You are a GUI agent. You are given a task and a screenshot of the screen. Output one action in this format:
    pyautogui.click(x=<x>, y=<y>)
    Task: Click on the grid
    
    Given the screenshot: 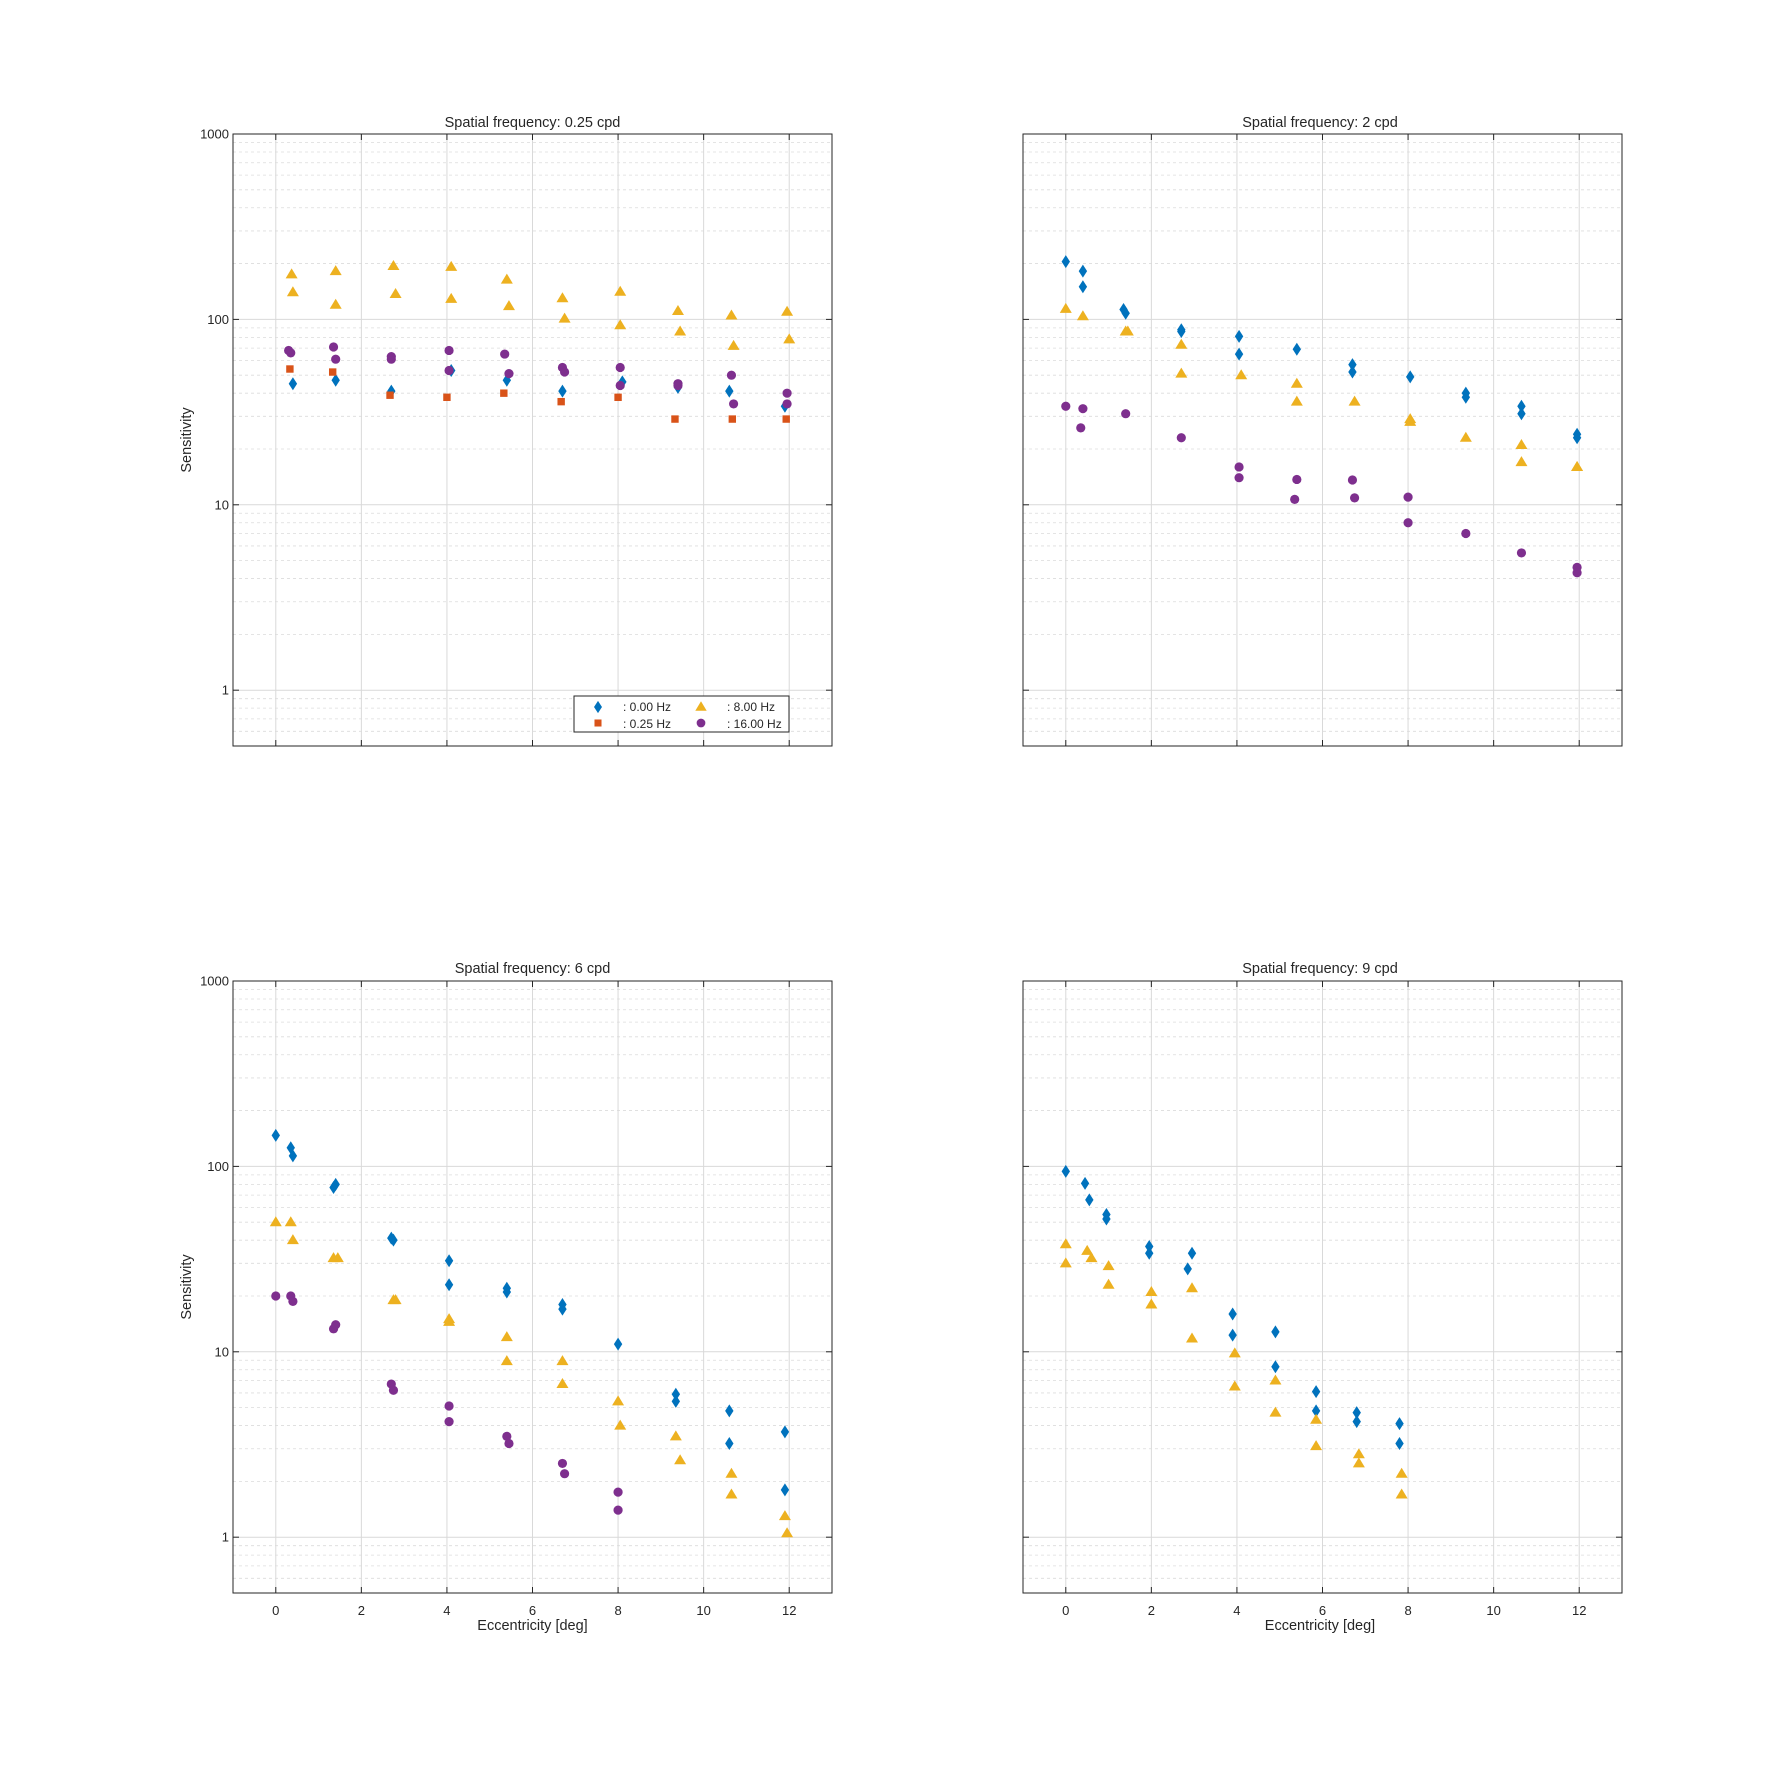 What is the action you would take?
    pyautogui.click(x=532, y=440)
    